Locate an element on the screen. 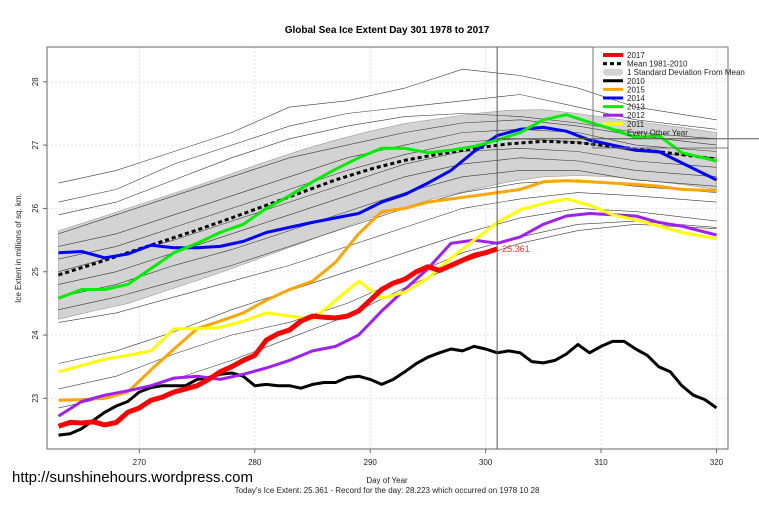 This screenshot has height=505, width=759. legend-swatch-band is located at coordinates (613, 72).